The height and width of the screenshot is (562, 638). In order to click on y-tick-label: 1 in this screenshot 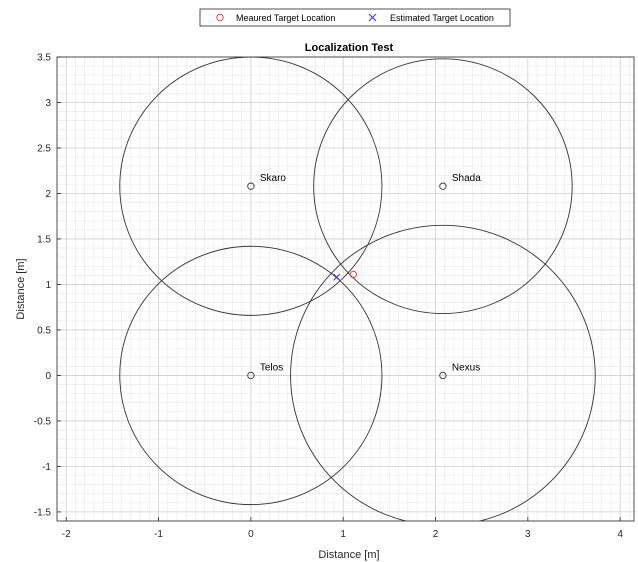, I will do `click(48, 285)`.